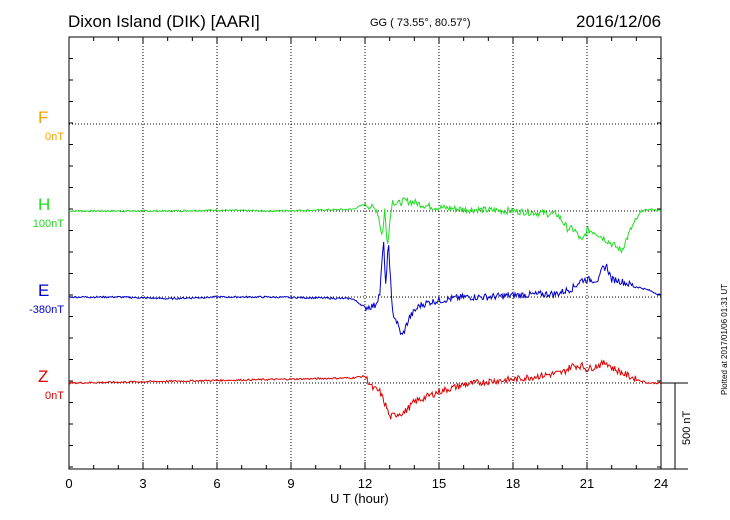 The height and width of the screenshot is (520, 730). I want to click on x-tick-label: 21, so click(587, 483).